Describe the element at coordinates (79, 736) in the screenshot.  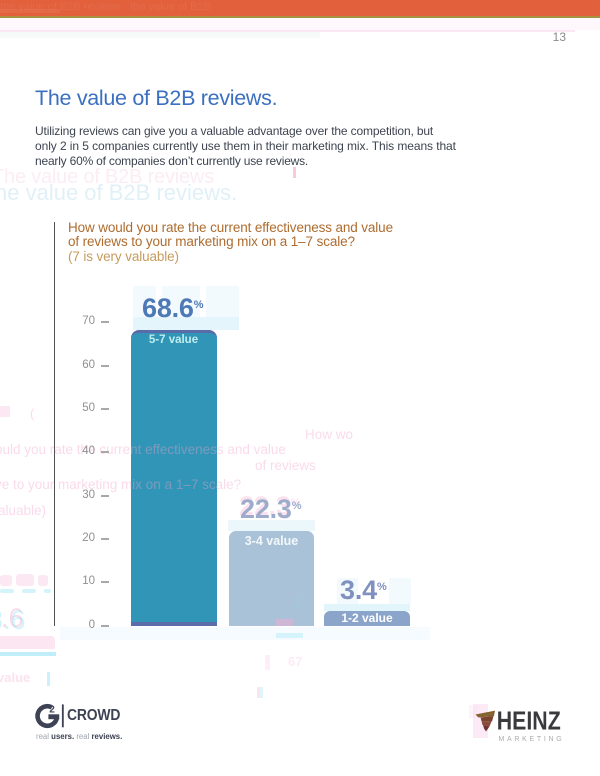
I see `svg-text: real users. real reviews.` at that location.